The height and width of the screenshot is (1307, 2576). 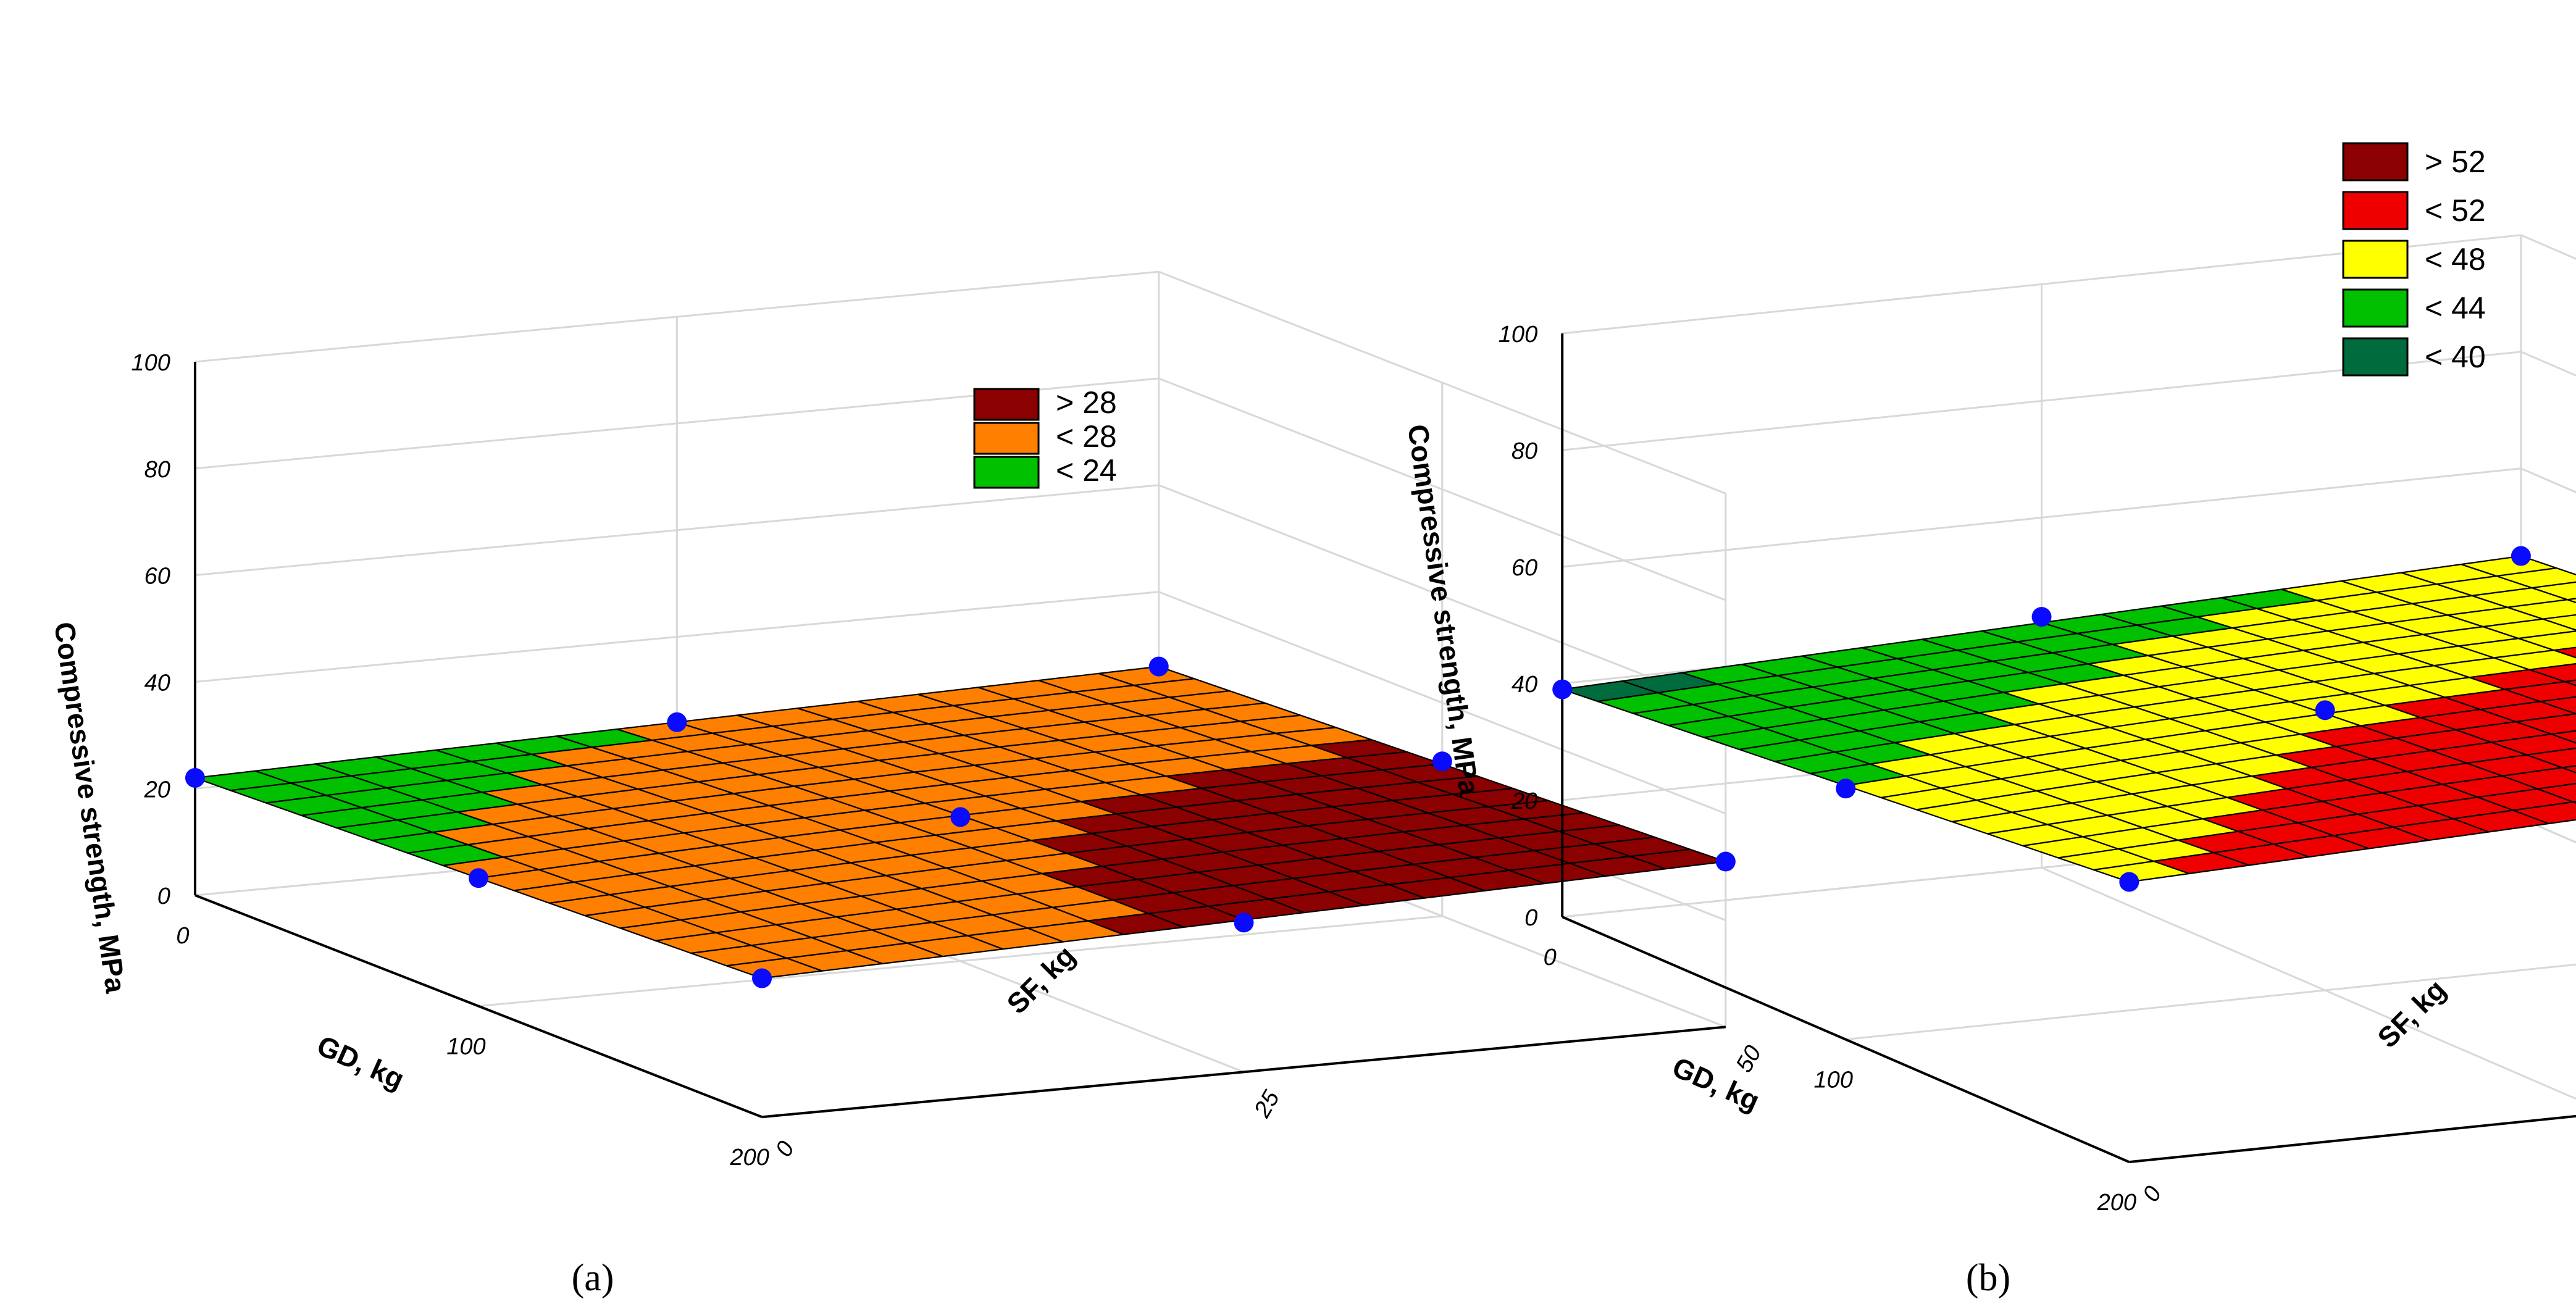 What do you see at coordinates (2455, 308) in the screenshot?
I see `legend-label: < 44` at bounding box center [2455, 308].